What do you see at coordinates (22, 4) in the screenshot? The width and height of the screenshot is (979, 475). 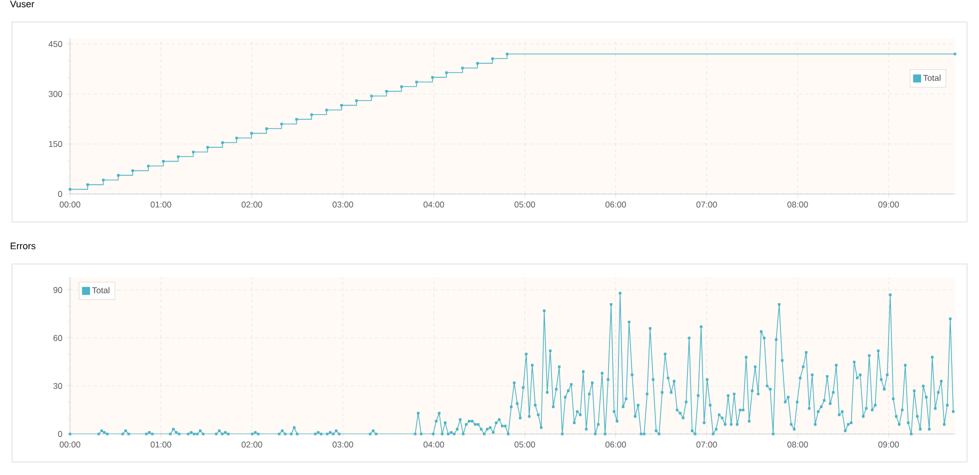 I see `chart-title: Vuser` at bounding box center [22, 4].